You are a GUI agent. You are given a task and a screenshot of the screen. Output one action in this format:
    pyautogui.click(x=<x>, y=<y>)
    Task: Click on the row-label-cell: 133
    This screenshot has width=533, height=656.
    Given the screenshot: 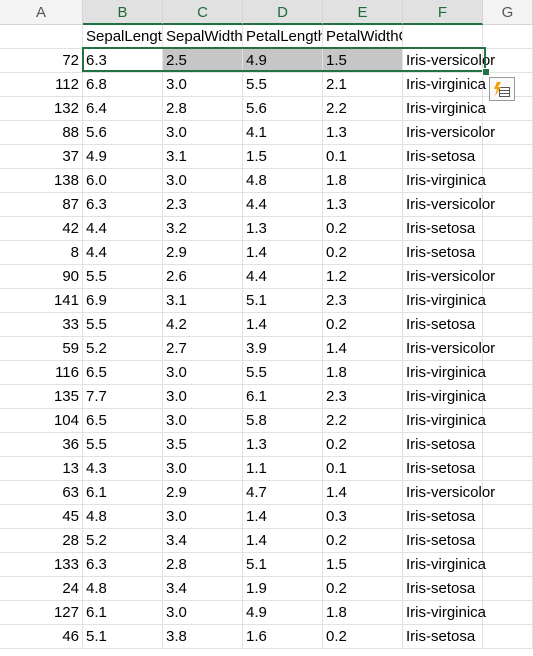 What is the action you would take?
    pyautogui.click(x=41, y=565)
    